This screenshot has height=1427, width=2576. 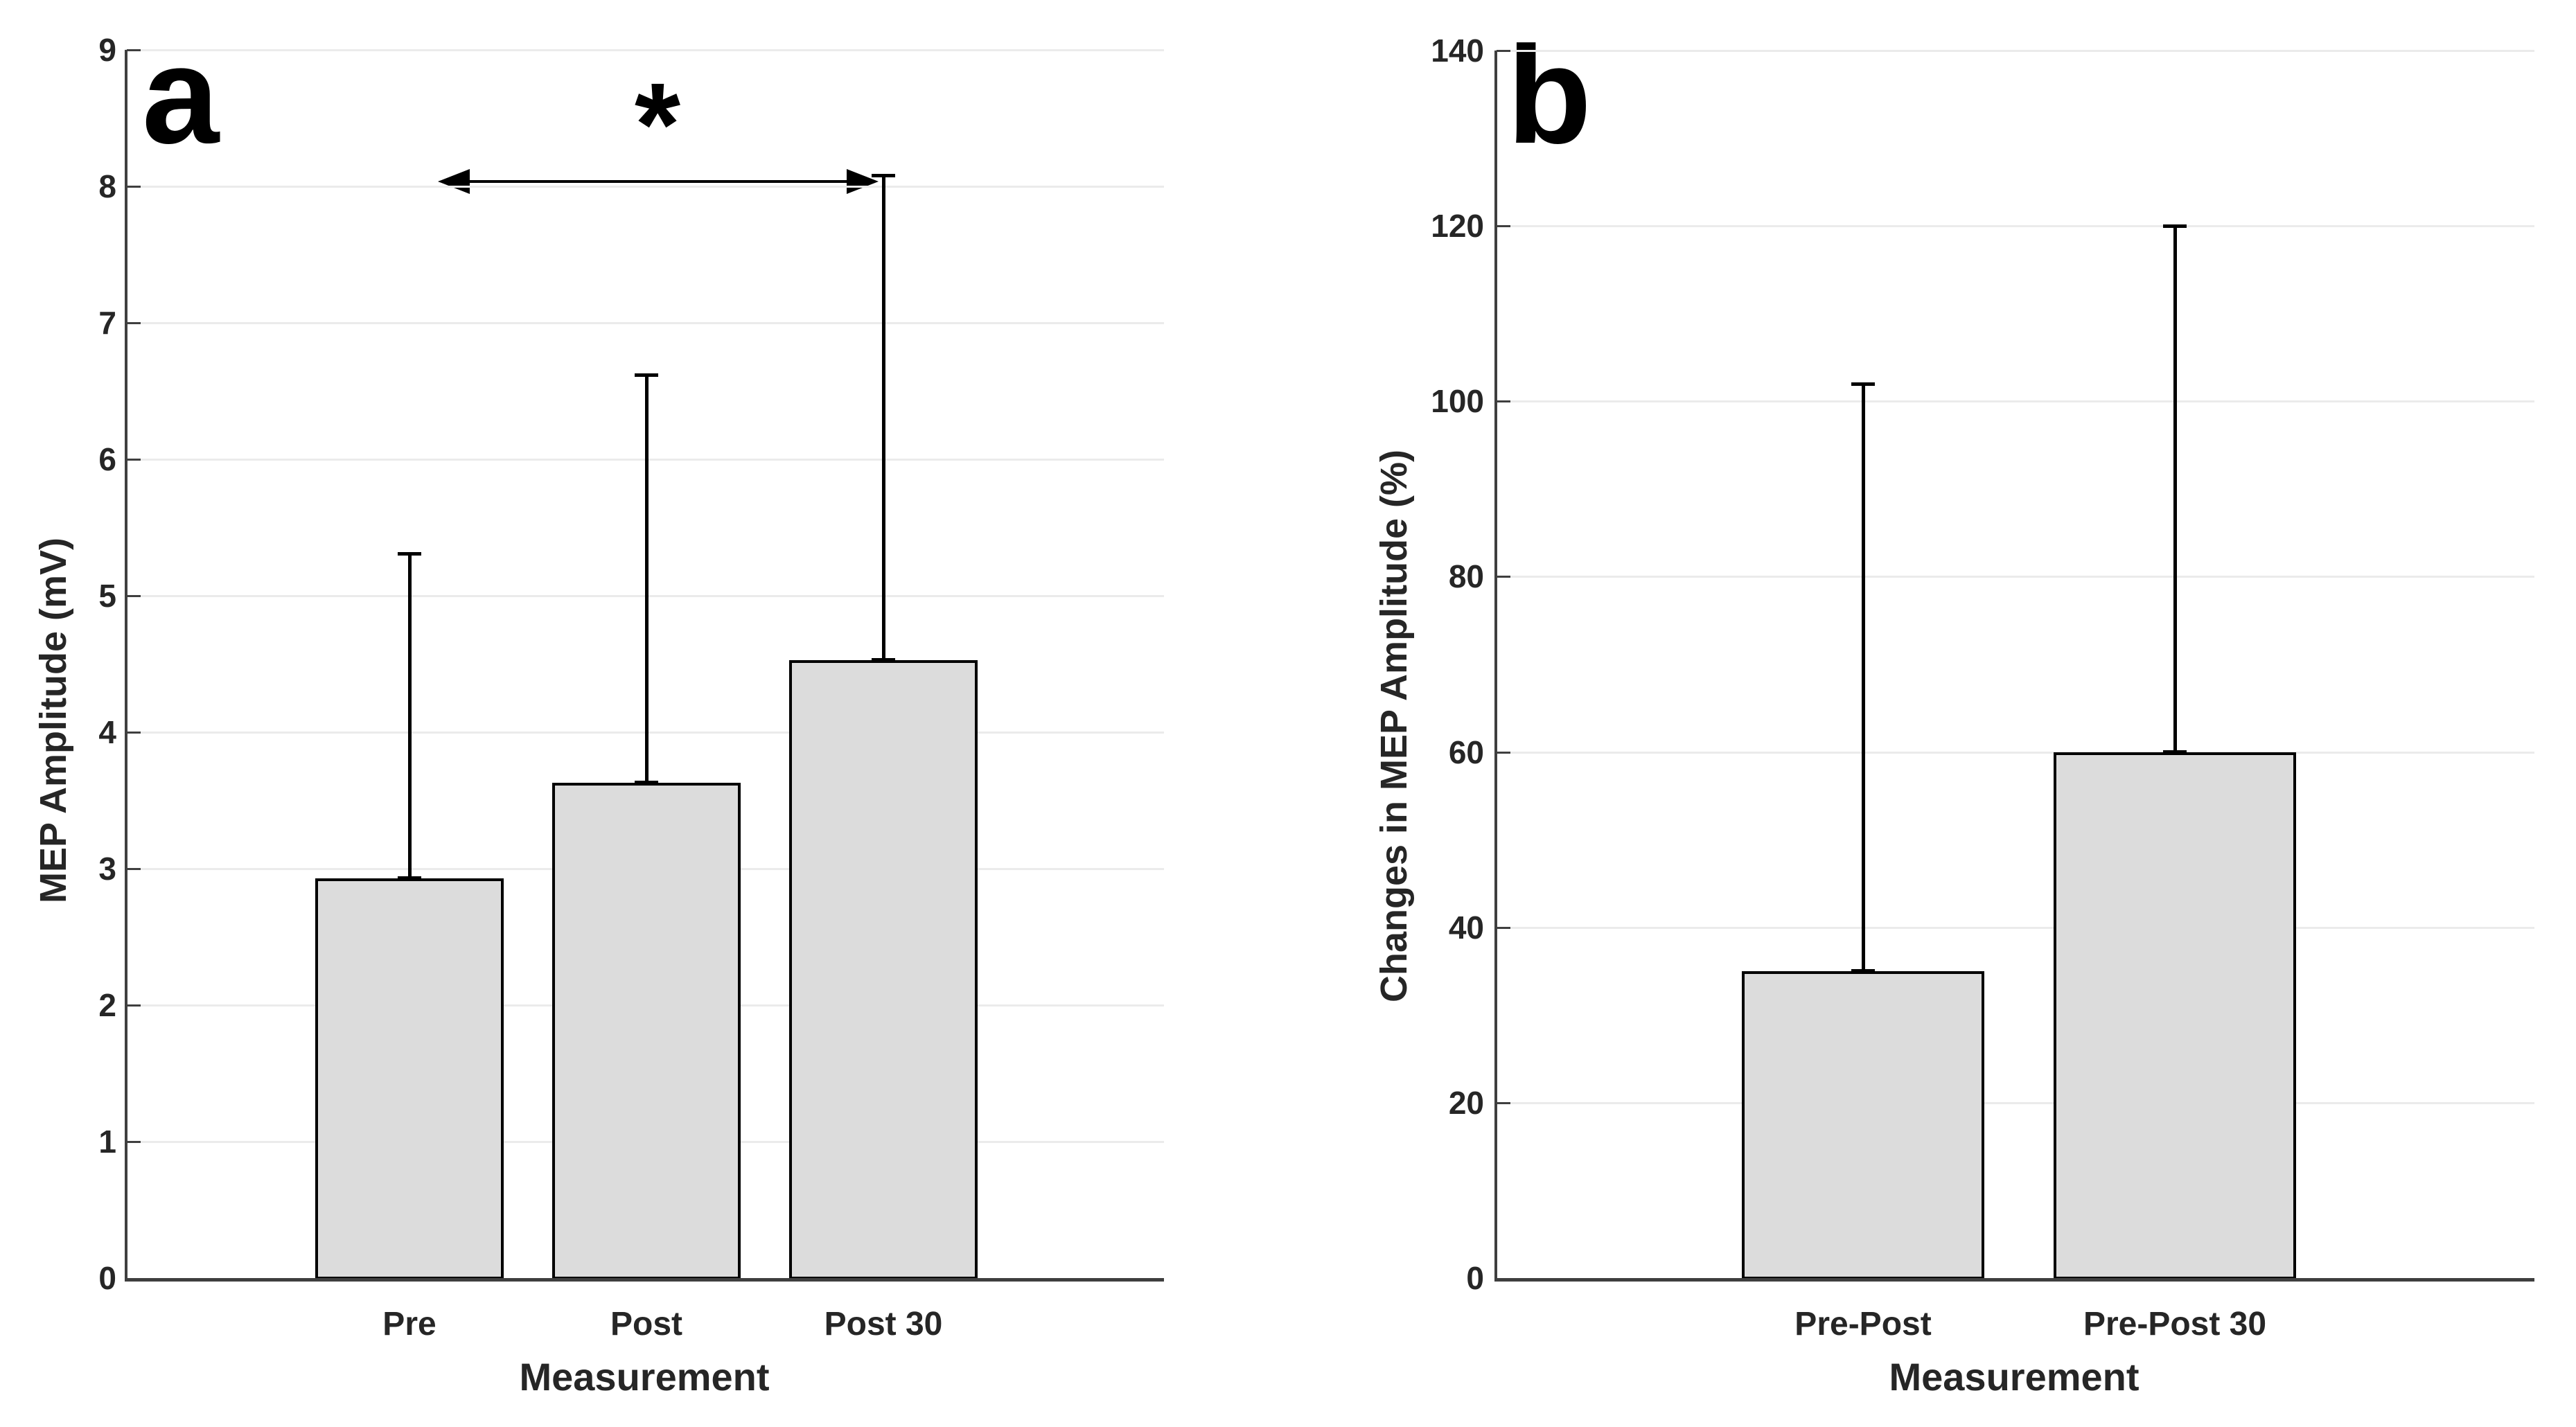 I want to click on panel-b-x-axis-line, so click(x=2014, y=1280).